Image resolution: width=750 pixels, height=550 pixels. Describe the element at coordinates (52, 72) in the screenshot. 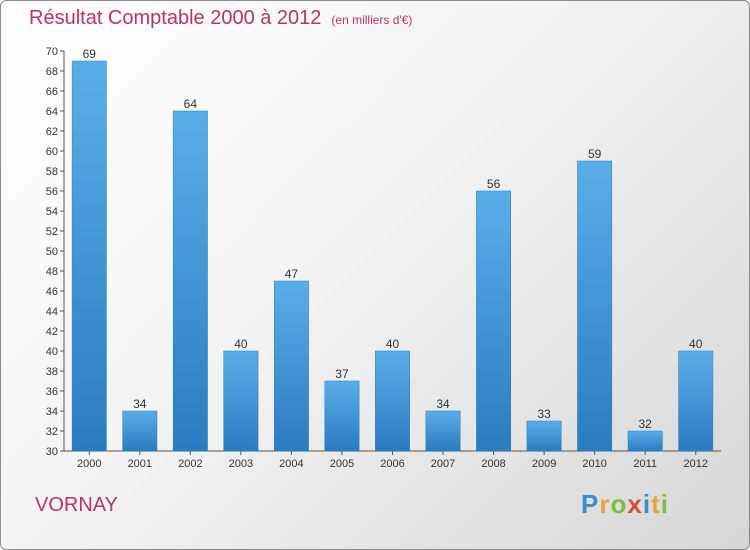

I see `y-tick-label: 68` at that location.